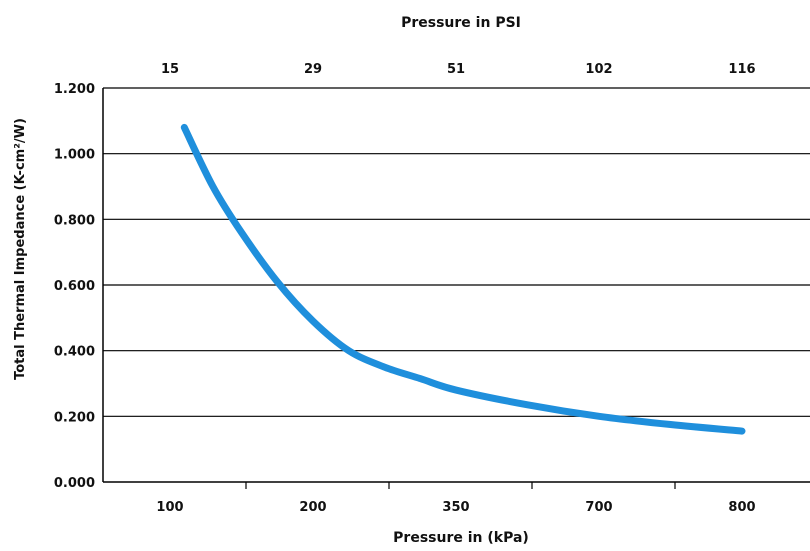 This screenshot has height=551, width=810. Describe the element at coordinates (598, 507) in the screenshot. I see `x-tick-label: 700` at that location.